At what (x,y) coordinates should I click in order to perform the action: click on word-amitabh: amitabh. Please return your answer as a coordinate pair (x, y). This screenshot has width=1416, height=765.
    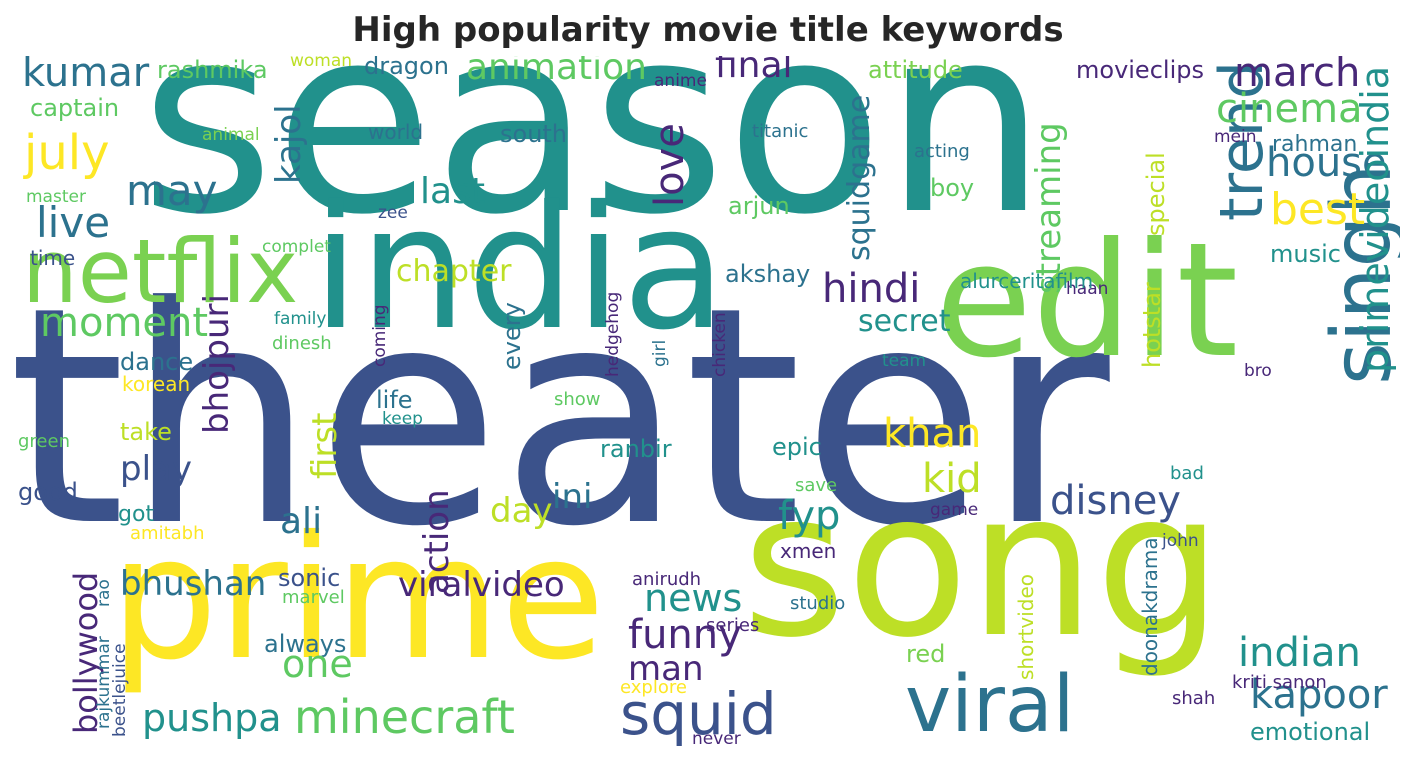
    Looking at the image, I should click on (167, 533).